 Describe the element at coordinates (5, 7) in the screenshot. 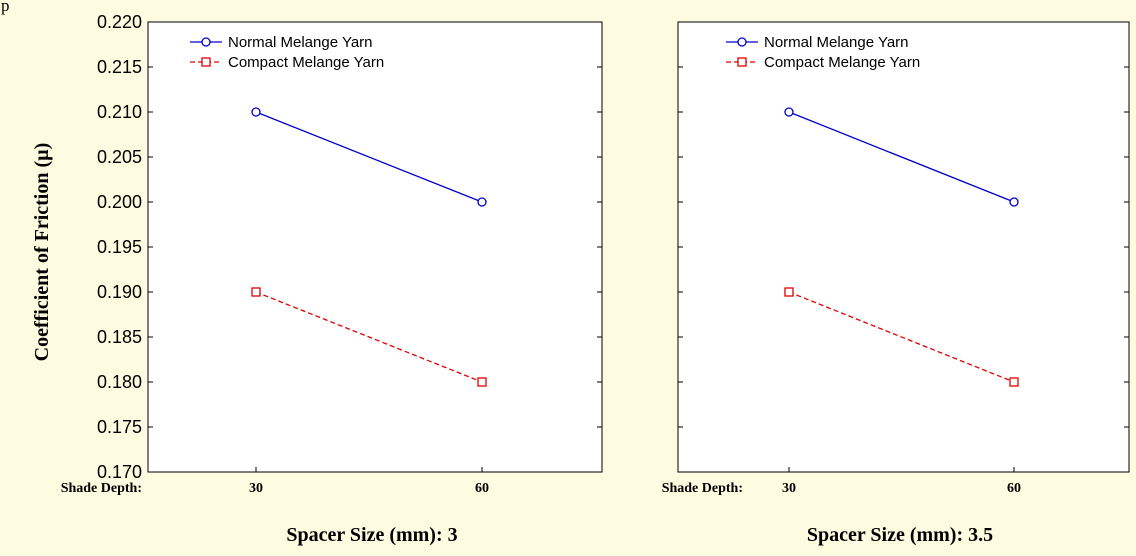

I see `page-fragment-text: p` at that location.